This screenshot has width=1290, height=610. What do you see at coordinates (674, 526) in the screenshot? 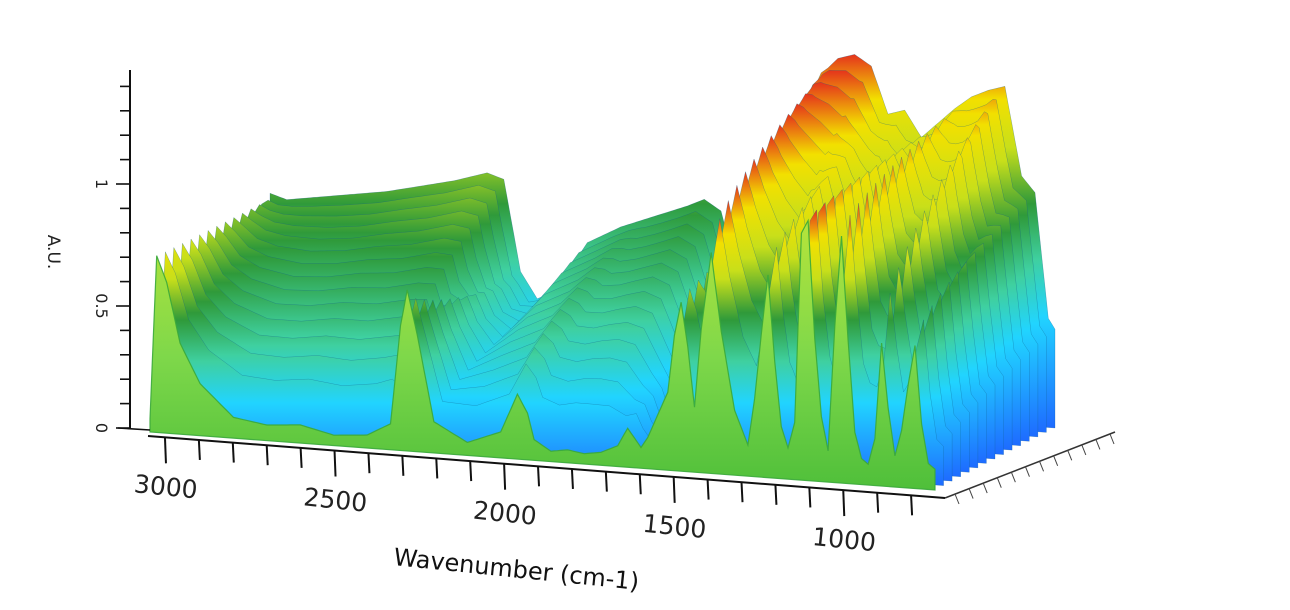
I see `x-tick-label: 1500` at bounding box center [674, 526].